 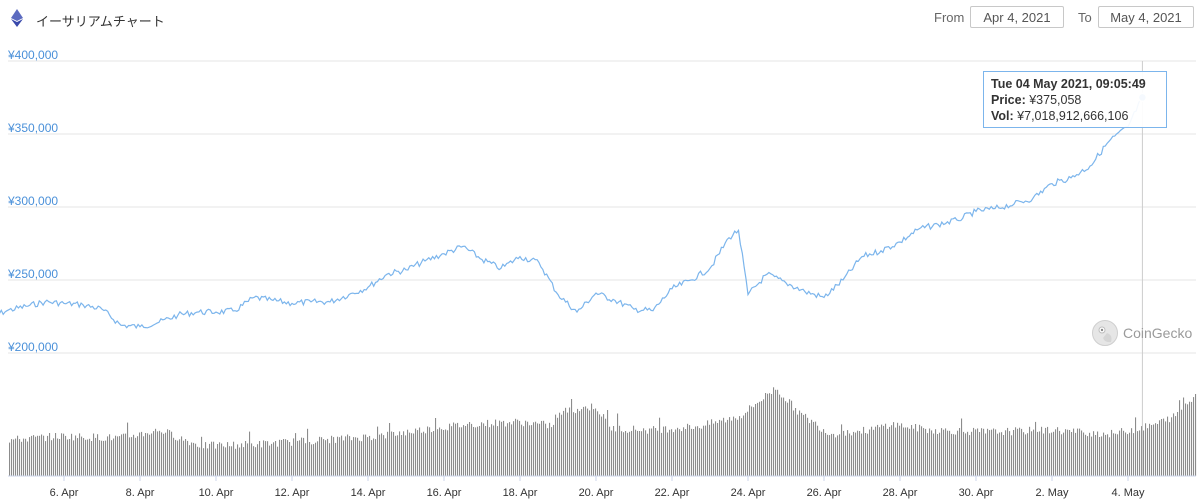 I want to click on tooltip-date: Tue 04 May 2021, 09:05:49, so click(x=1068, y=84).